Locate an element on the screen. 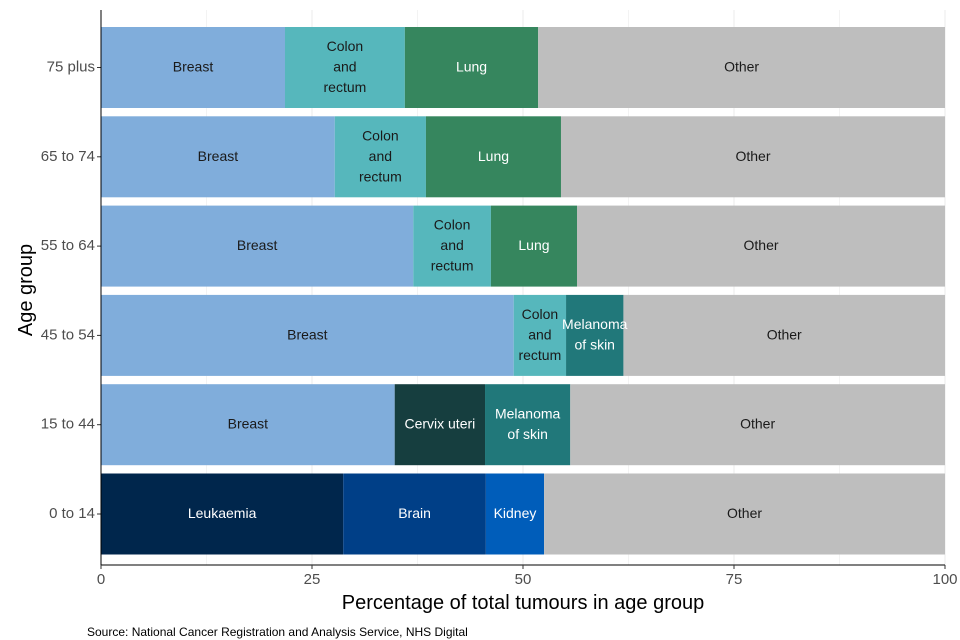 The image size is (960, 640). y-tick-label-75-plus: 75 plus is located at coordinates (71, 66).